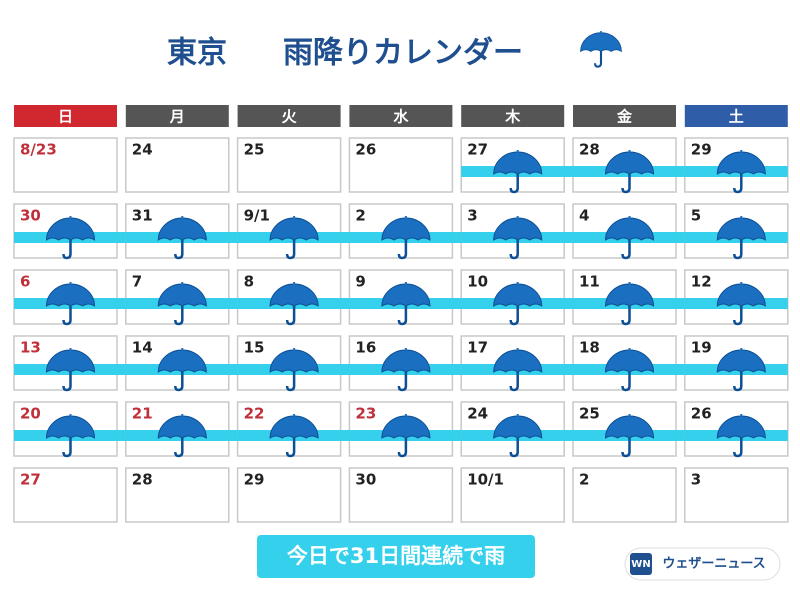 This screenshot has width=800, height=604. I want to click on weekday-label: 水, so click(401, 117).